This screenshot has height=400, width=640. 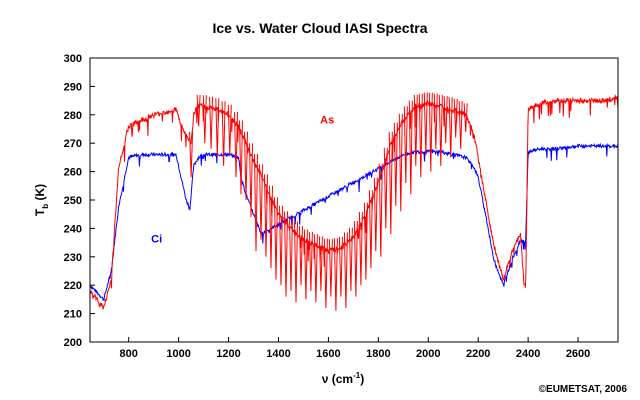 I want to click on x-tick-label: 1400, so click(x=278, y=354).